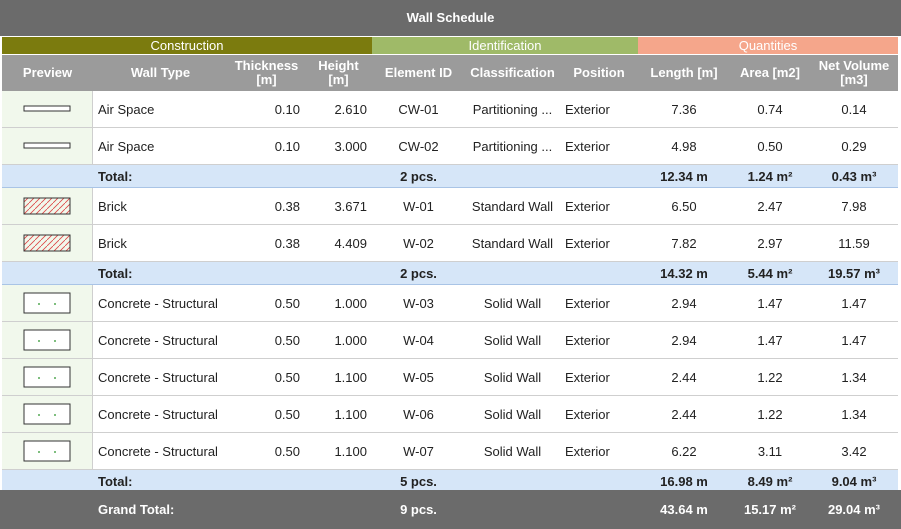 The image size is (901, 529). Describe the element at coordinates (684, 146) in the screenshot. I see `cell: 4.98` at that location.